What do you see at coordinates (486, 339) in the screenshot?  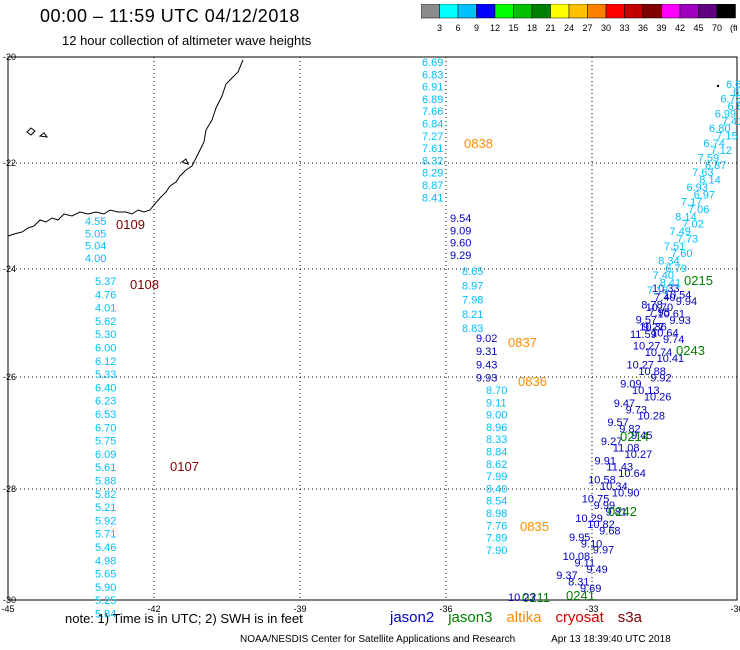 I see `swh-value: 9.02` at bounding box center [486, 339].